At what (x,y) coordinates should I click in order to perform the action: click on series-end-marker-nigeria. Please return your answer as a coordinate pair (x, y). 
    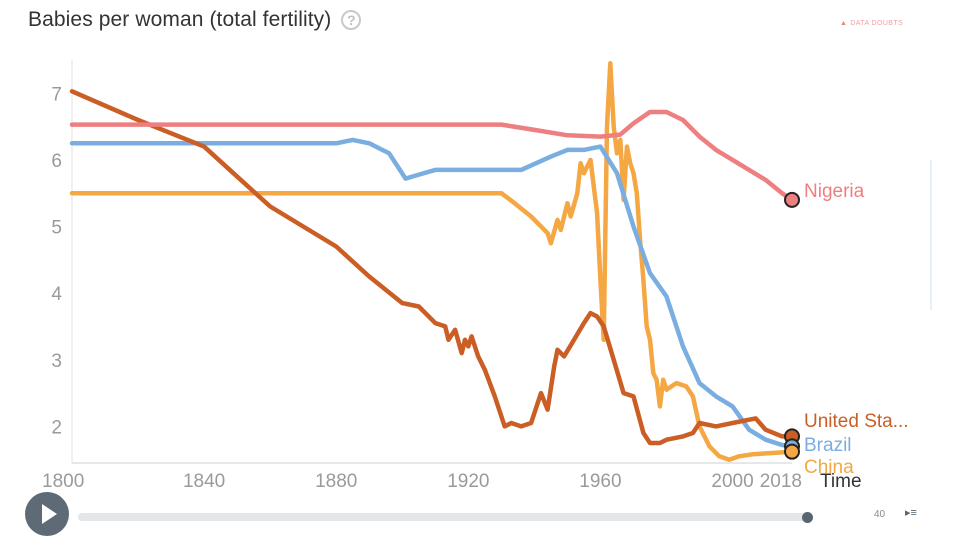
    Looking at the image, I should click on (792, 199).